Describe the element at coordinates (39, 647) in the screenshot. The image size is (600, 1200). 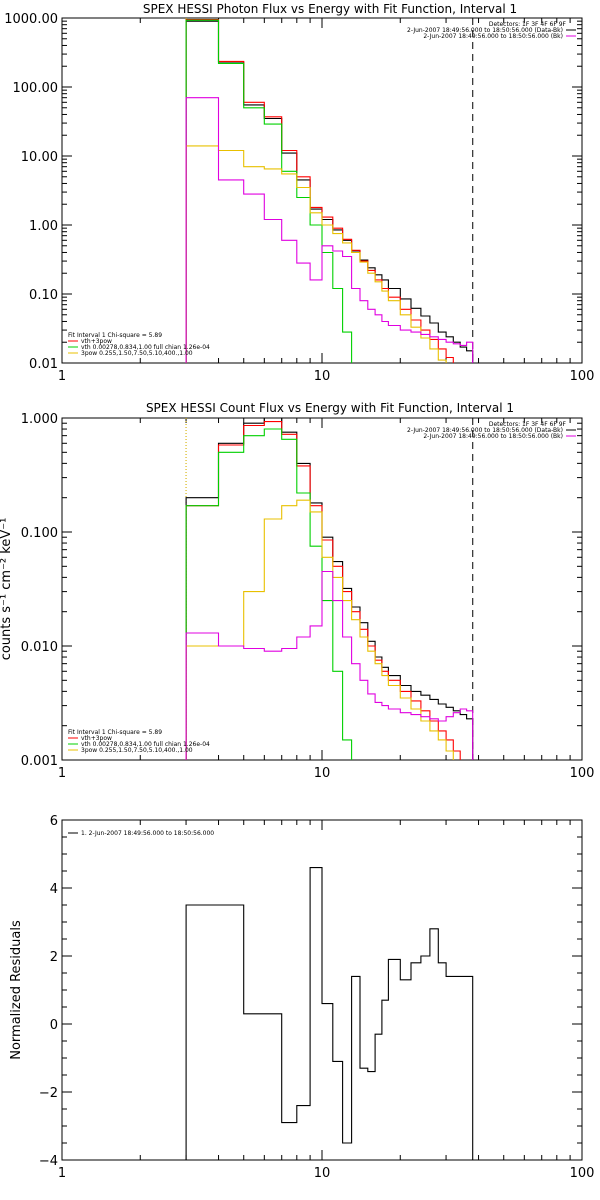
I see `y-tick-label: 0.010` at that location.